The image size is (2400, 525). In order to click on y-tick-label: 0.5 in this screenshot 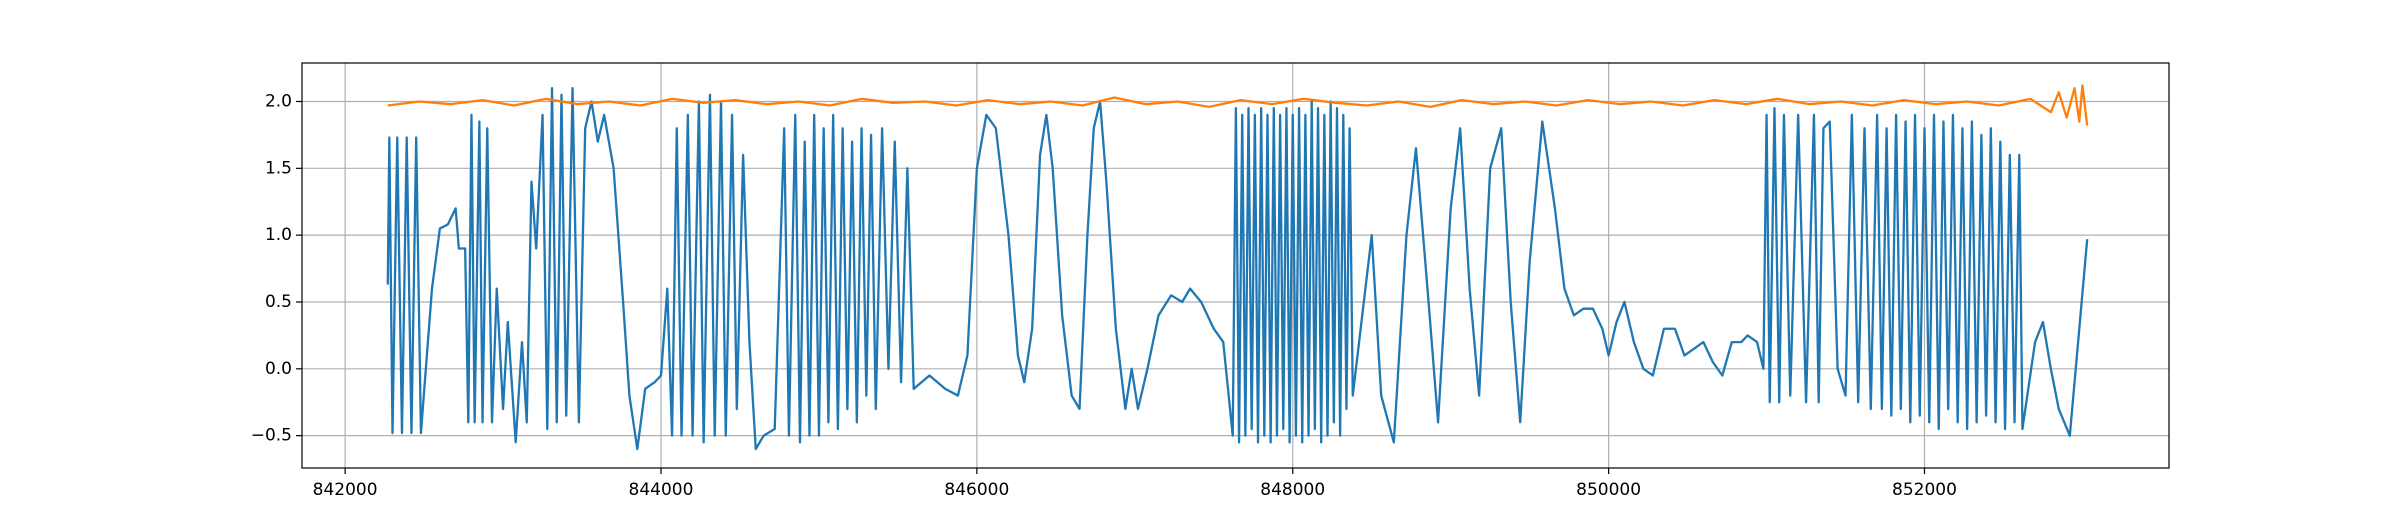, I will do `click(278, 302)`.